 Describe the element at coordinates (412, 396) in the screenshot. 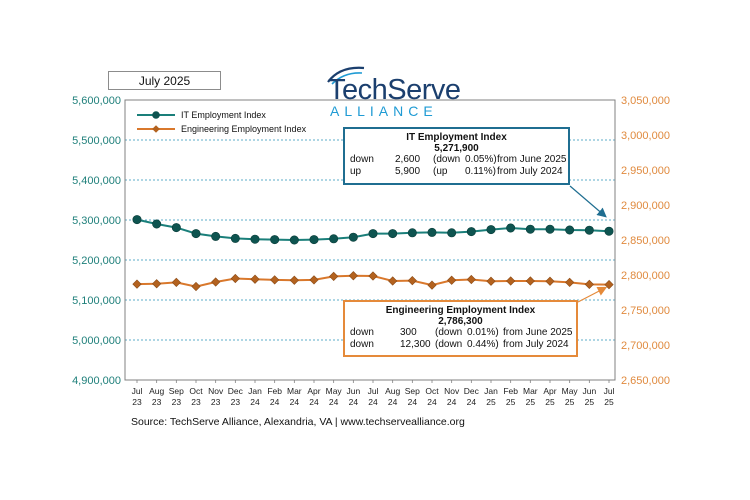

I see `x-tick-label: Sep 24` at that location.